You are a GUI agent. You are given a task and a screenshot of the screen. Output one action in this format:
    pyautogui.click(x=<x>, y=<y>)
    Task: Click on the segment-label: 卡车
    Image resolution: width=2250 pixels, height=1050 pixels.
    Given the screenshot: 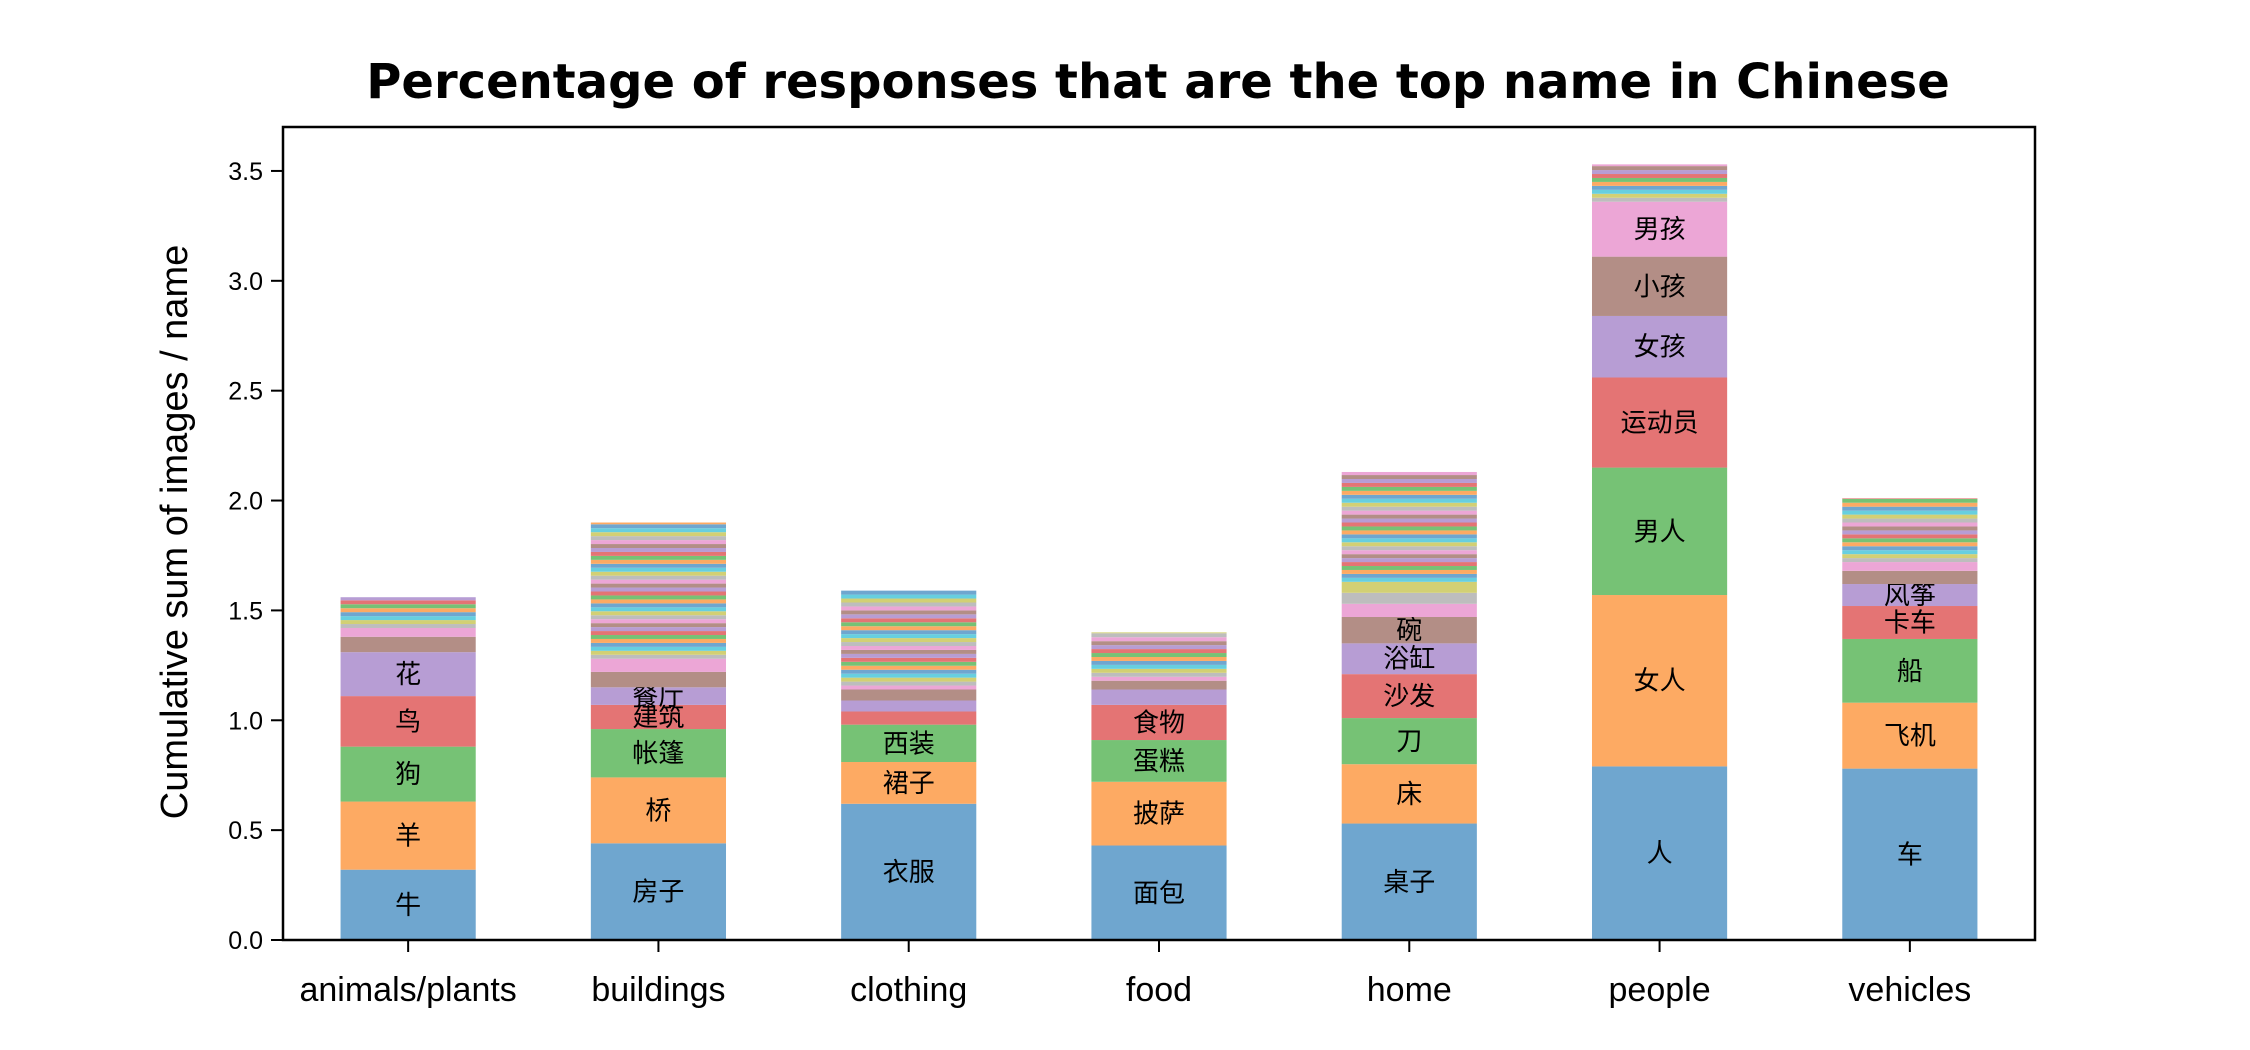 What is the action you would take?
    pyautogui.click(x=1910, y=623)
    